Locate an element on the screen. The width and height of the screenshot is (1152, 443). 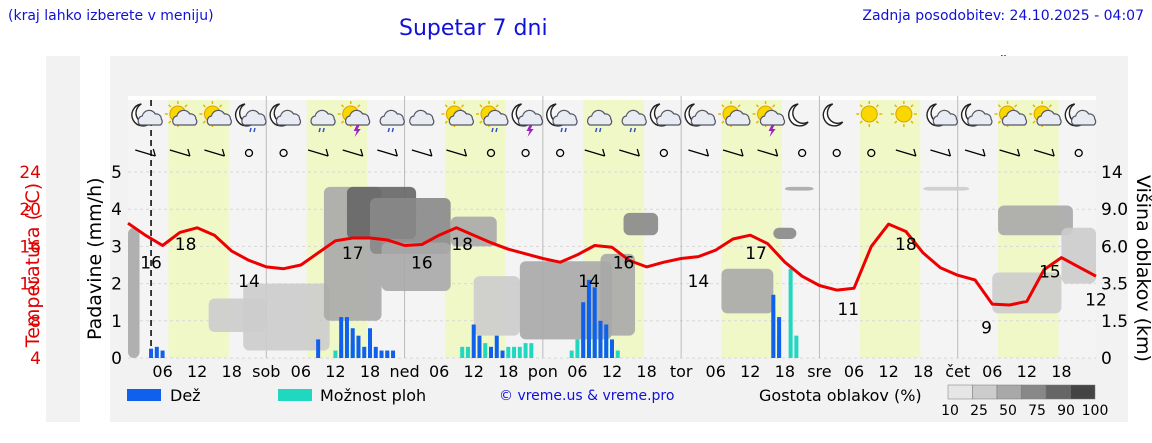
left-axis-panel is located at coordinates (63, 239).